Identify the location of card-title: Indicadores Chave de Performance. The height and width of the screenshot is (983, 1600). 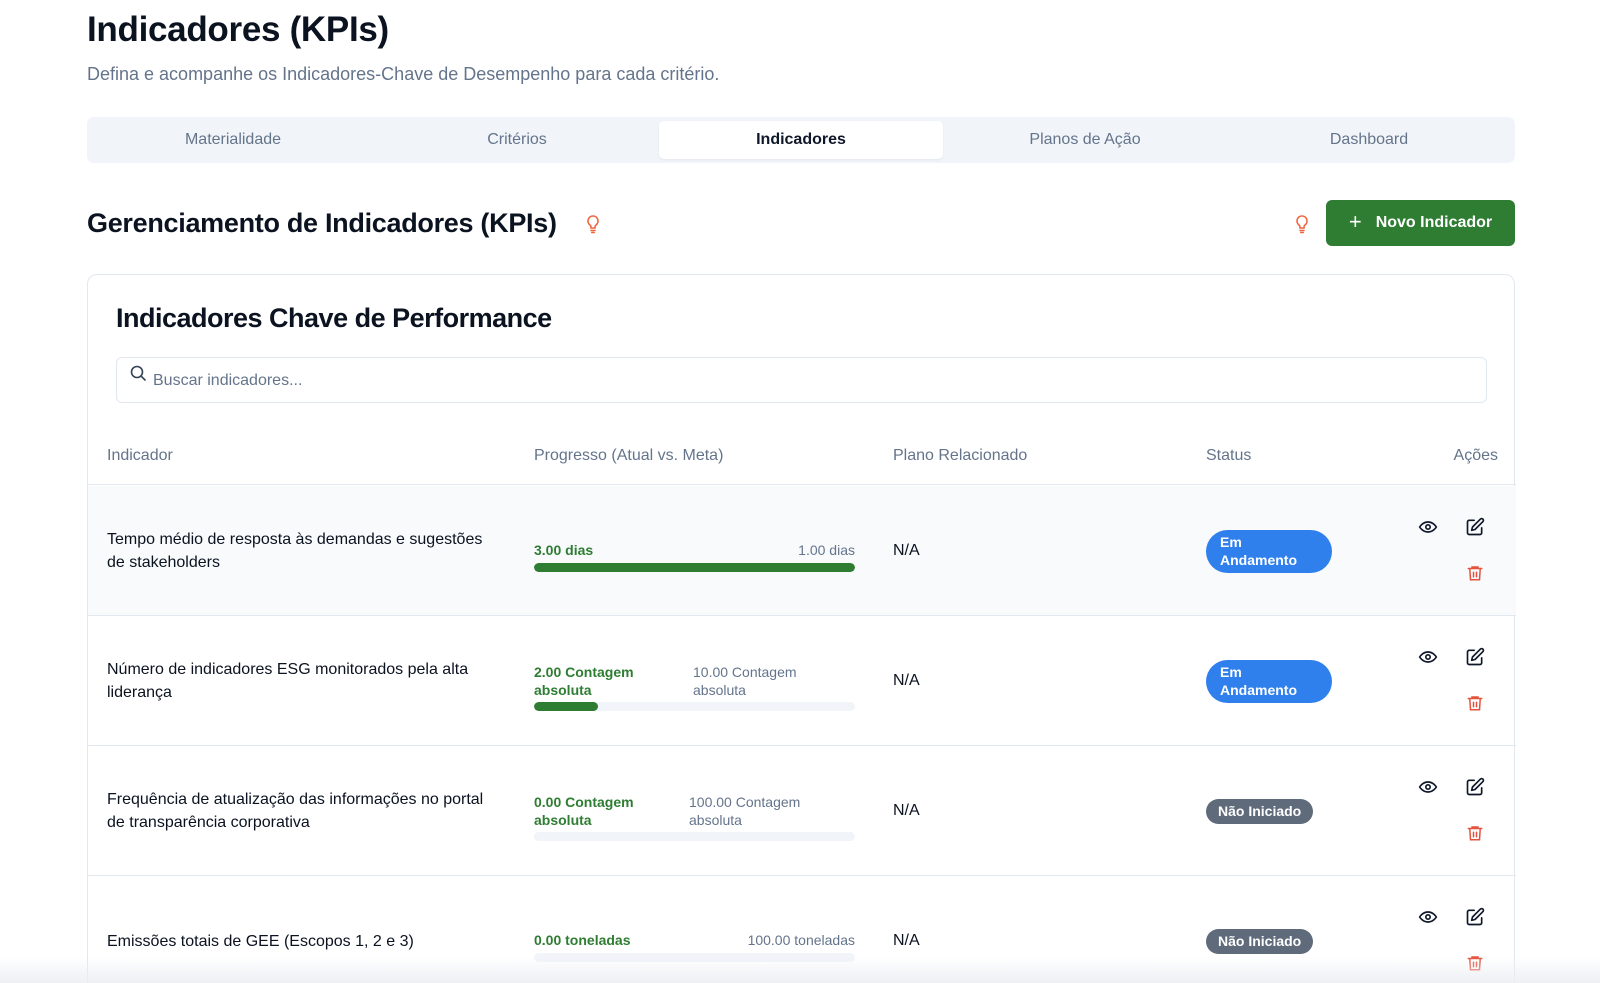
(334, 318).